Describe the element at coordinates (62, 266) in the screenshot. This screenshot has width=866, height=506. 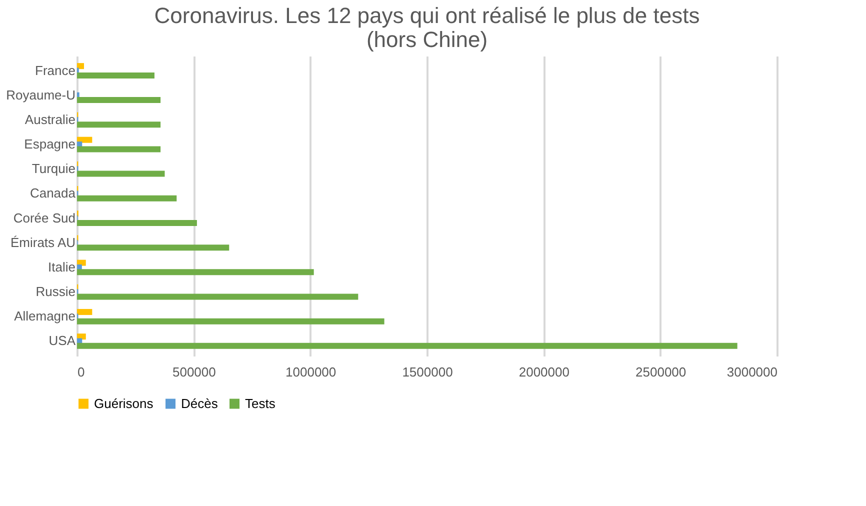
I see `y-tick-label: Italie` at that location.